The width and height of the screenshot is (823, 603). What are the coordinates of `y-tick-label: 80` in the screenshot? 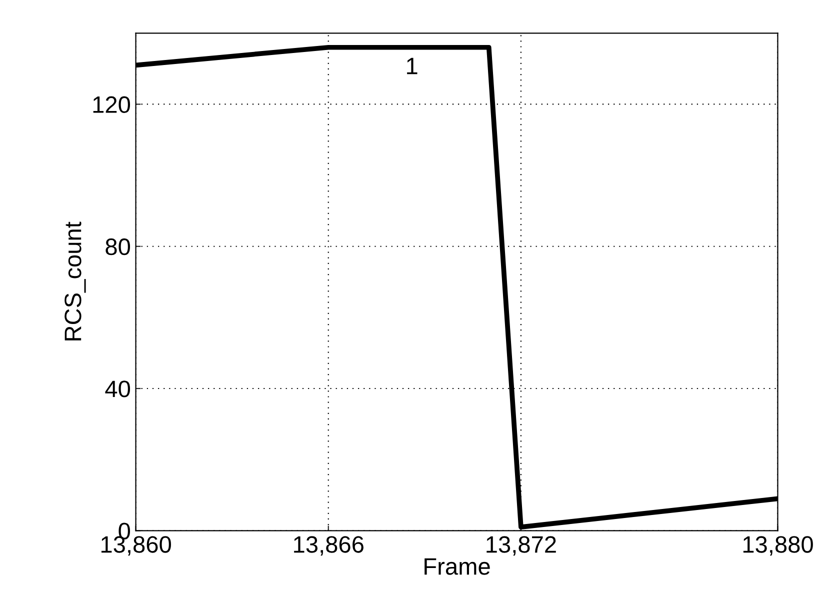 It's located at (118, 247).